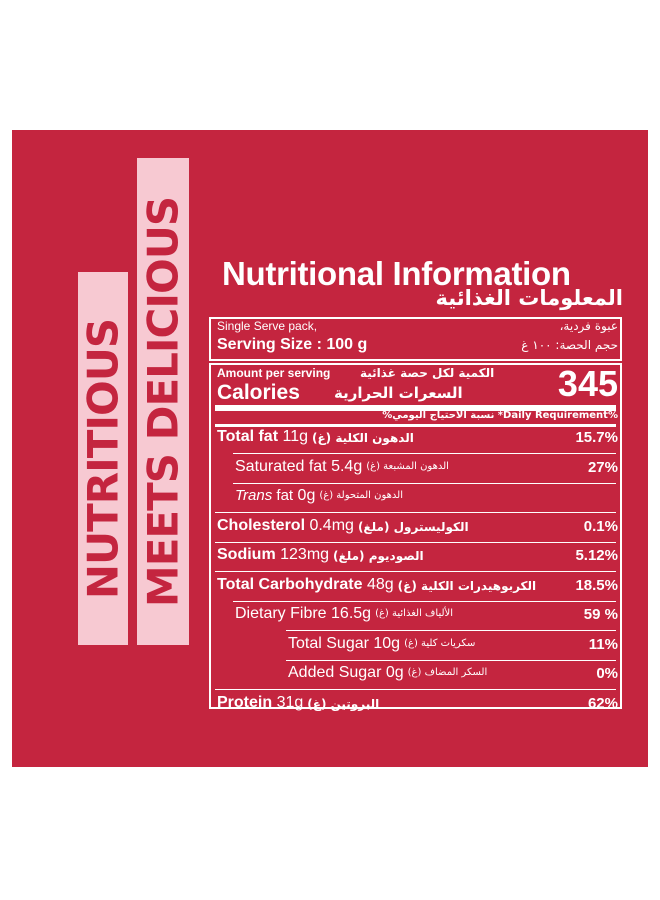  I want to click on side-label-text-2: MEETS DELICIOUS, so click(163, 401).